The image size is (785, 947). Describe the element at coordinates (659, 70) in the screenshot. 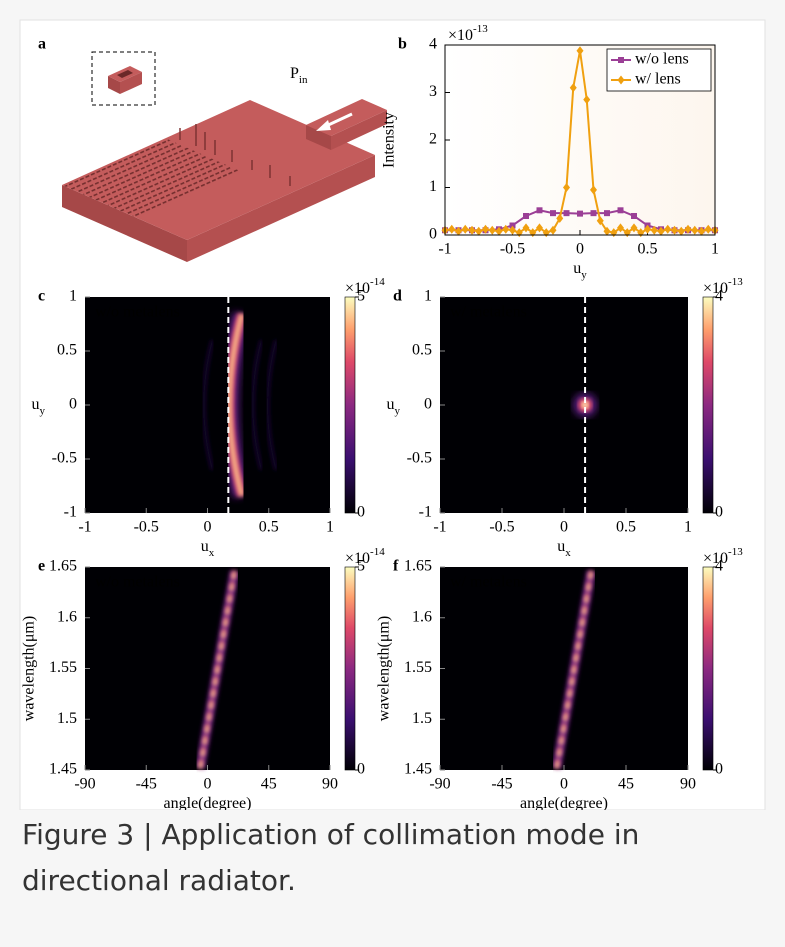

I see `legend-box` at that location.